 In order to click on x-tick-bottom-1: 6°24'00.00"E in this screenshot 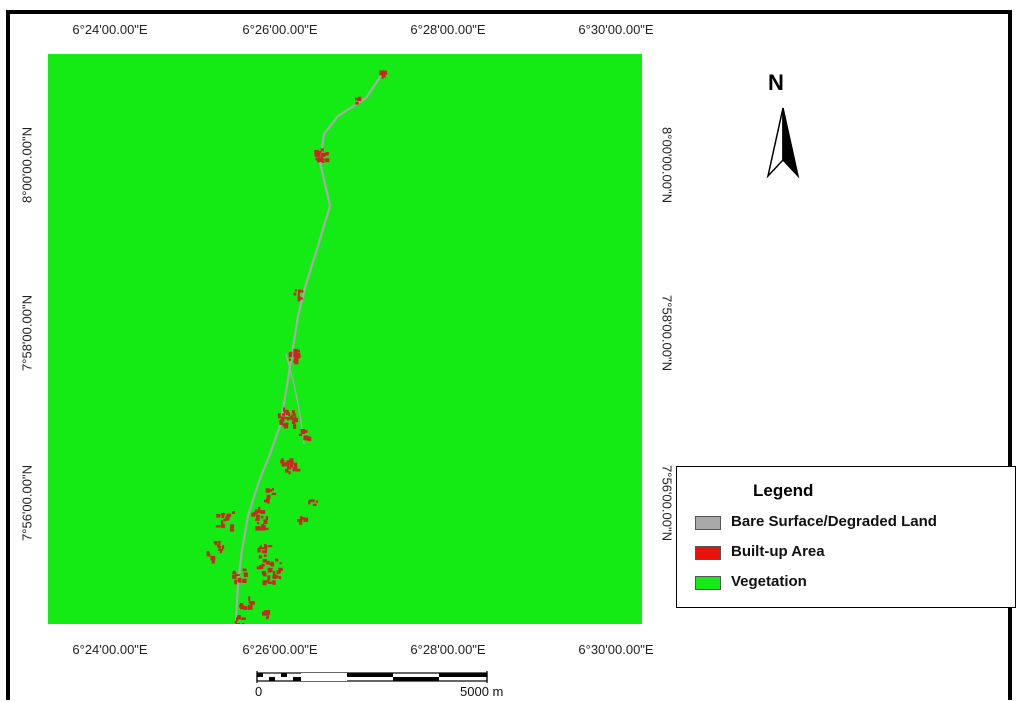, I will do `click(110, 649)`.